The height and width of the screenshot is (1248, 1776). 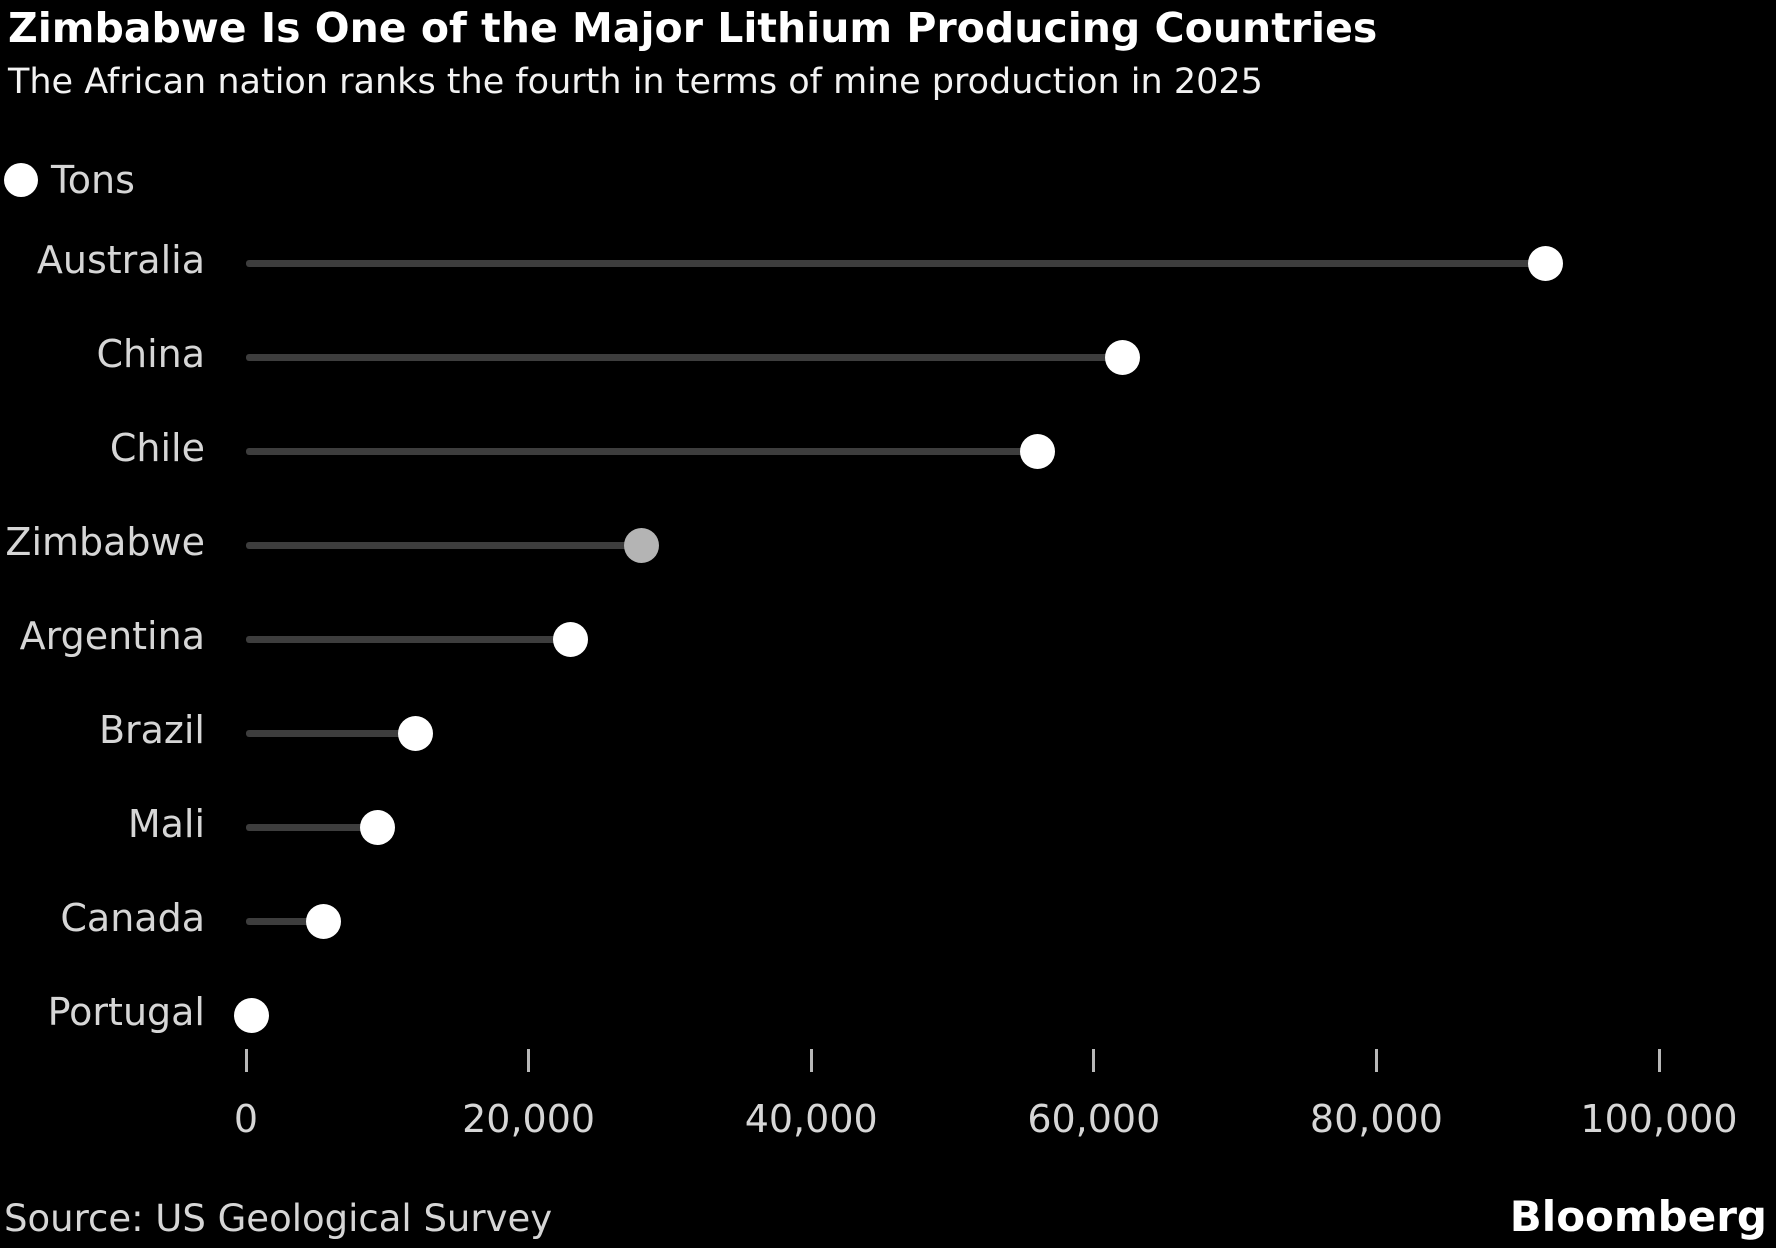 I want to click on row-dot-canada, so click(x=324, y=921).